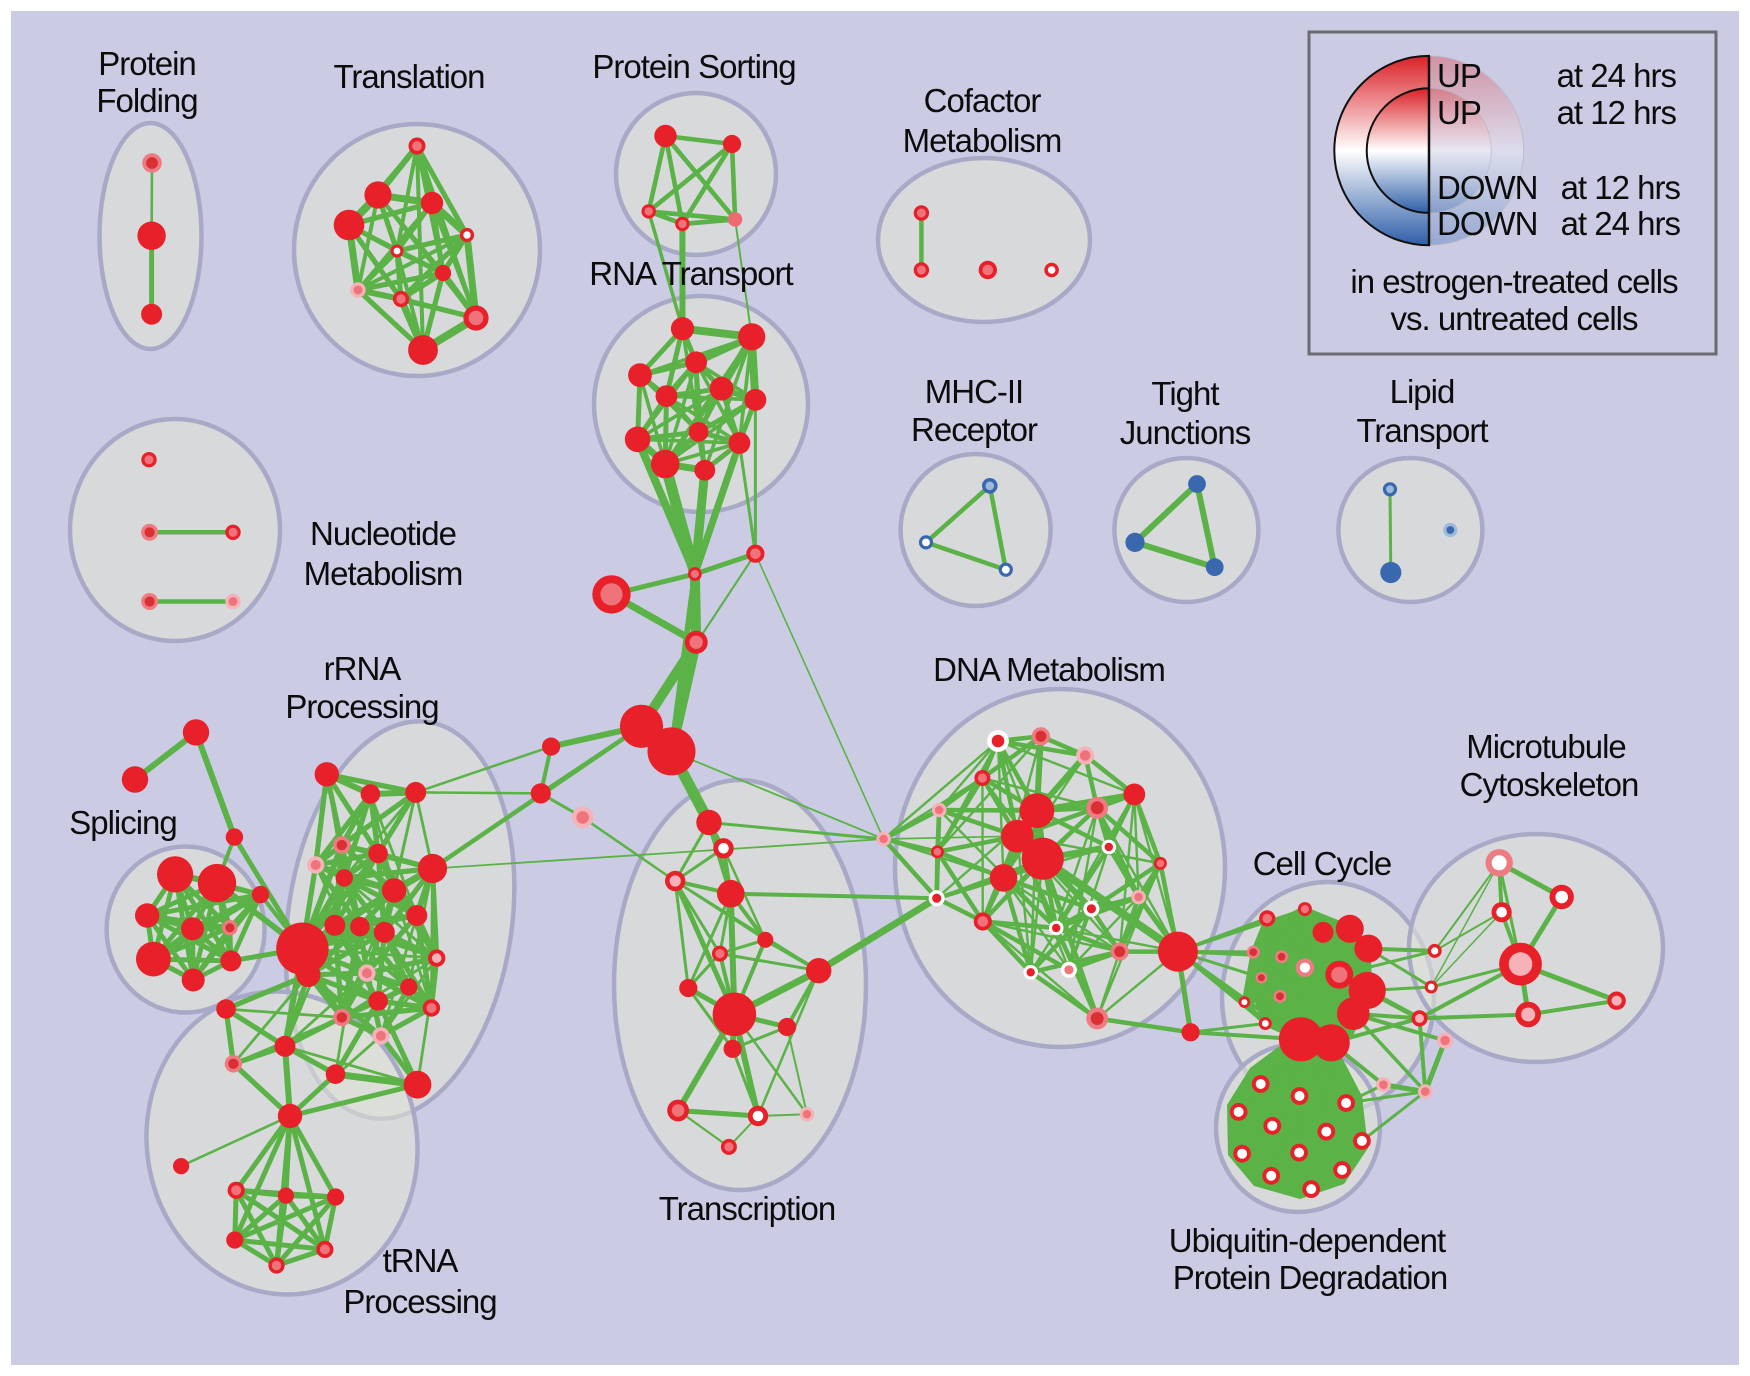 The width and height of the screenshot is (1750, 1376). Describe the element at coordinates (1049, 669) in the screenshot. I see `svg-text: DNA Metabolism` at that location.